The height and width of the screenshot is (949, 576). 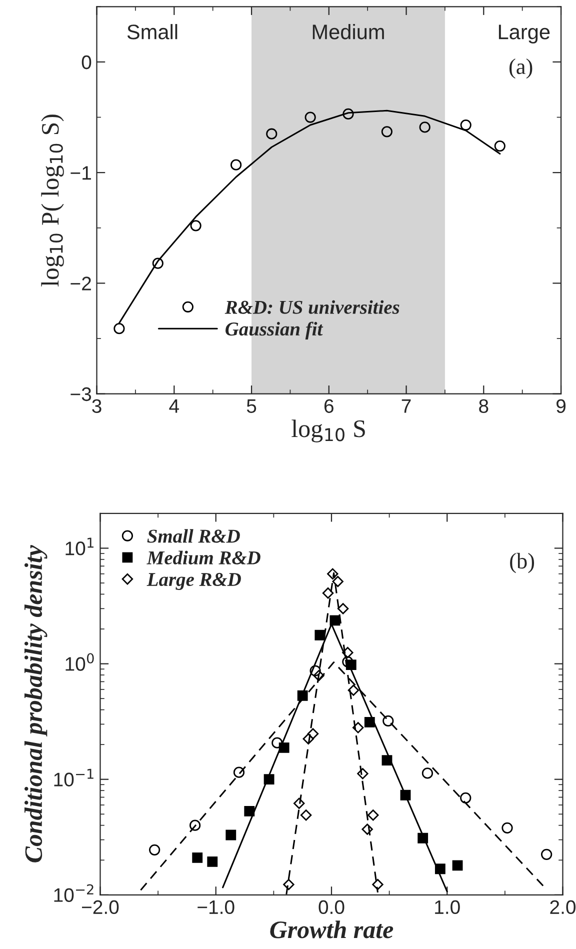 What do you see at coordinates (524, 34) in the screenshot?
I see `annotation: Large` at bounding box center [524, 34].